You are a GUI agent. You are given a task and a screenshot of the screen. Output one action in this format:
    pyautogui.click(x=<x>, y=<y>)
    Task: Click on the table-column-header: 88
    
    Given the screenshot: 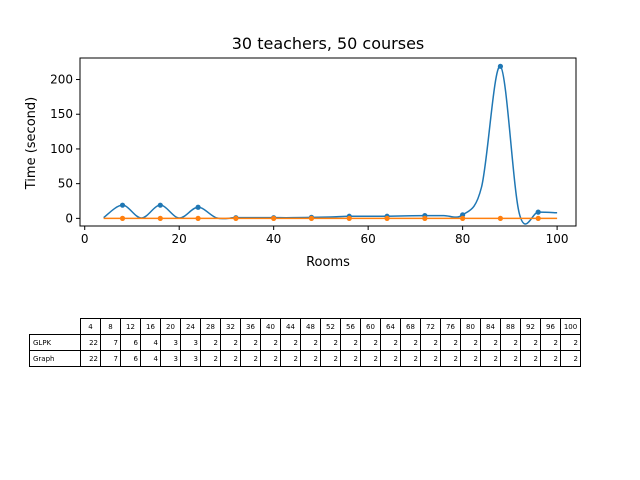 What is the action you would take?
    pyautogui.click(x=510, y=326)
    